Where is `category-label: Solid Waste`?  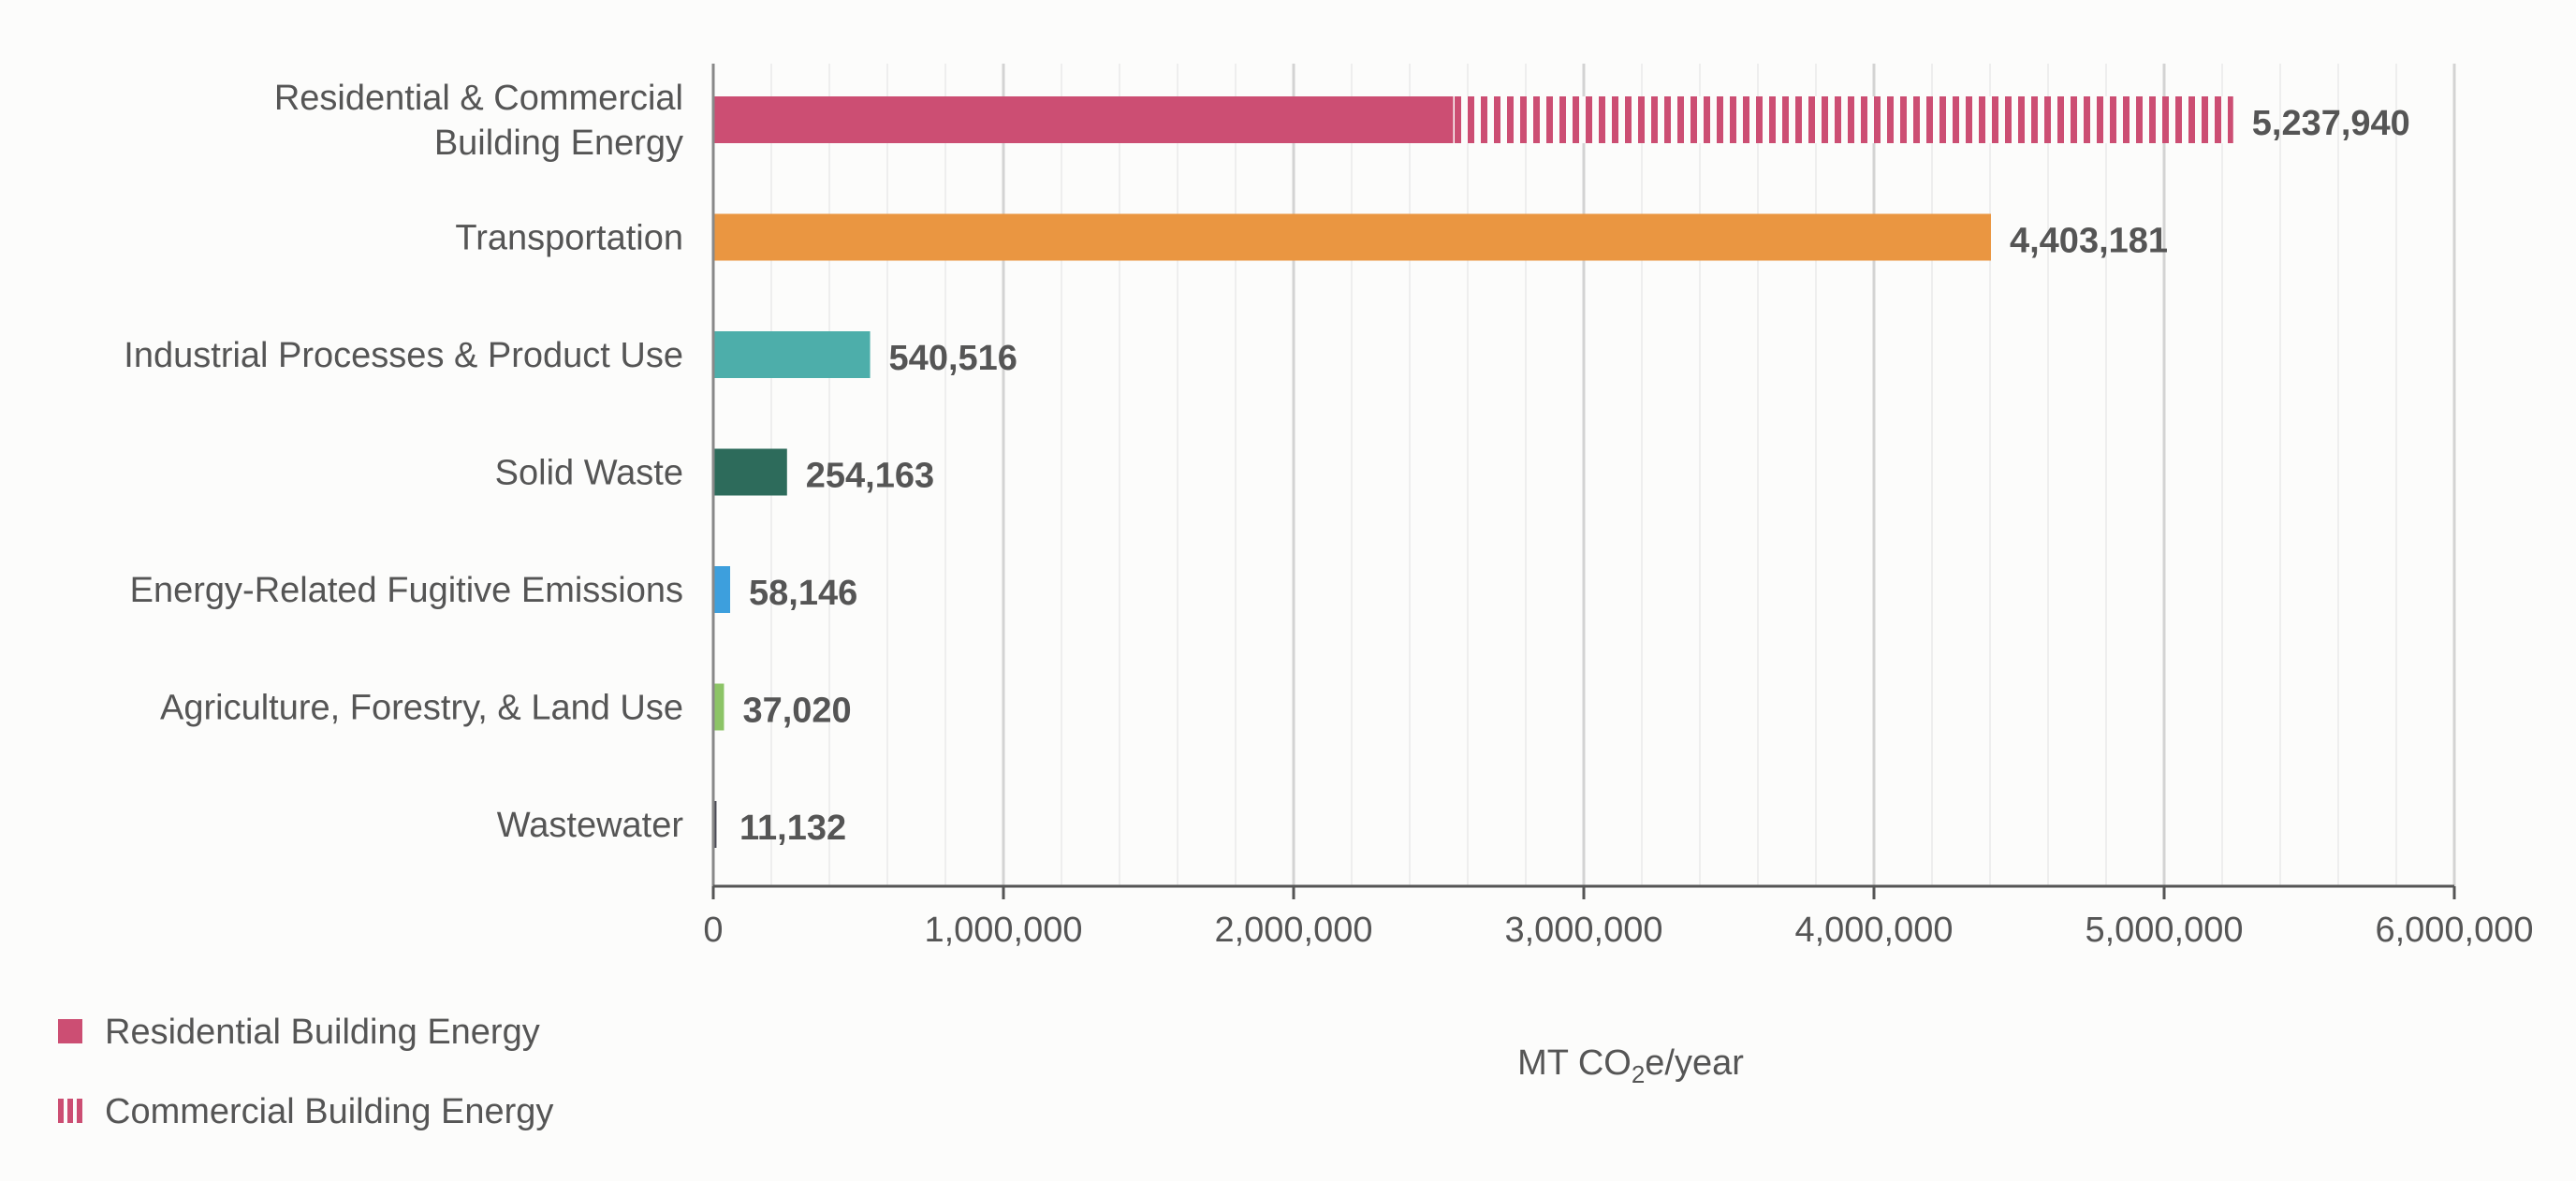
category-label: Solid Waste is located at coordinates (589, 473).